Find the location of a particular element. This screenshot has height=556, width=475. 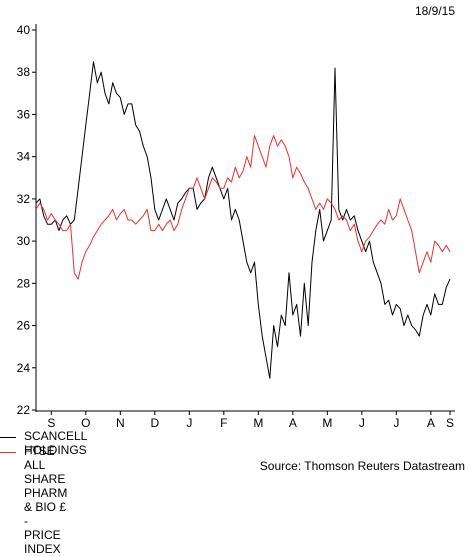

source-label: Source: Thomson Reuters Datastream is located at coordinates (362, 466).